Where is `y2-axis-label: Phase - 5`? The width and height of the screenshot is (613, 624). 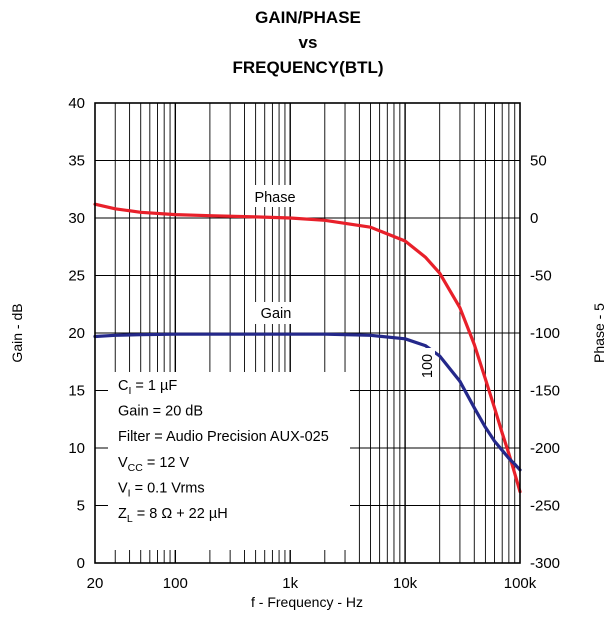
y2-axis-label: Phase - 5 is located at coordinates (599, 333).